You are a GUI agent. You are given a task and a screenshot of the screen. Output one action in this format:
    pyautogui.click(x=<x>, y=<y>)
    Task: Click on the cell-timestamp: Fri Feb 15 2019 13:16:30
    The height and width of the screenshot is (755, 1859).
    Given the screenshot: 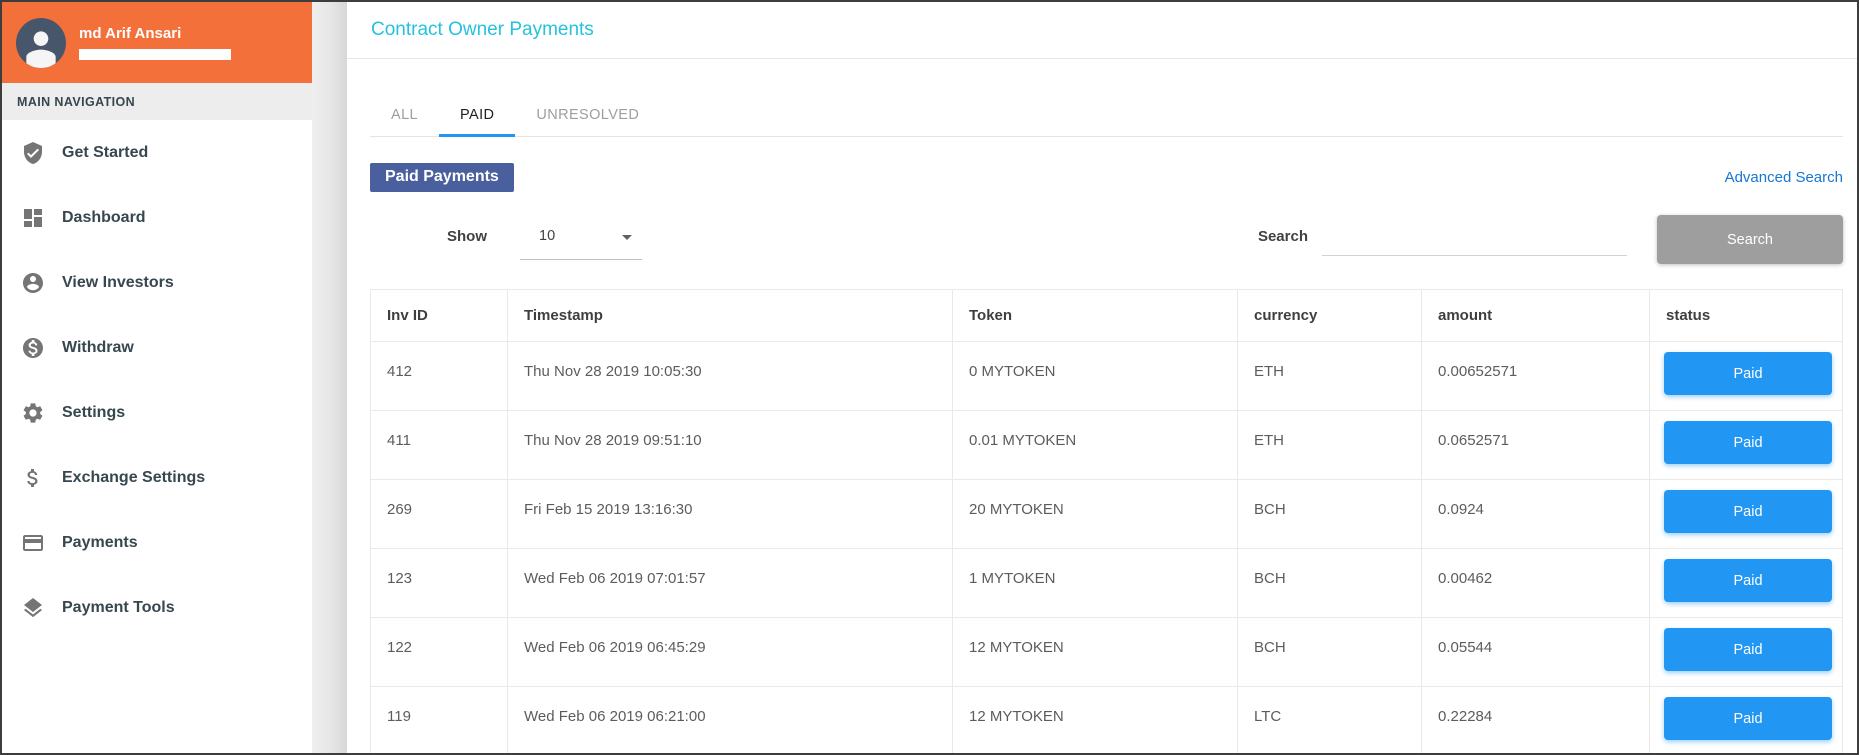 What is the action you would take?
    pyautogui.click(x=730, y=514)
    